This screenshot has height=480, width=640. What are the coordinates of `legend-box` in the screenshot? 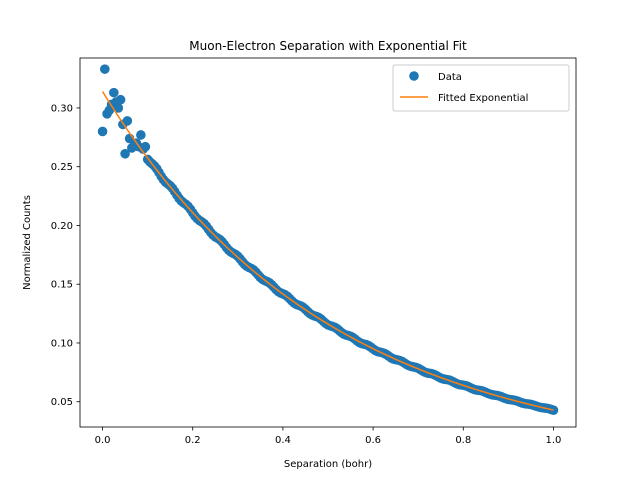 It's located at (481, 88).